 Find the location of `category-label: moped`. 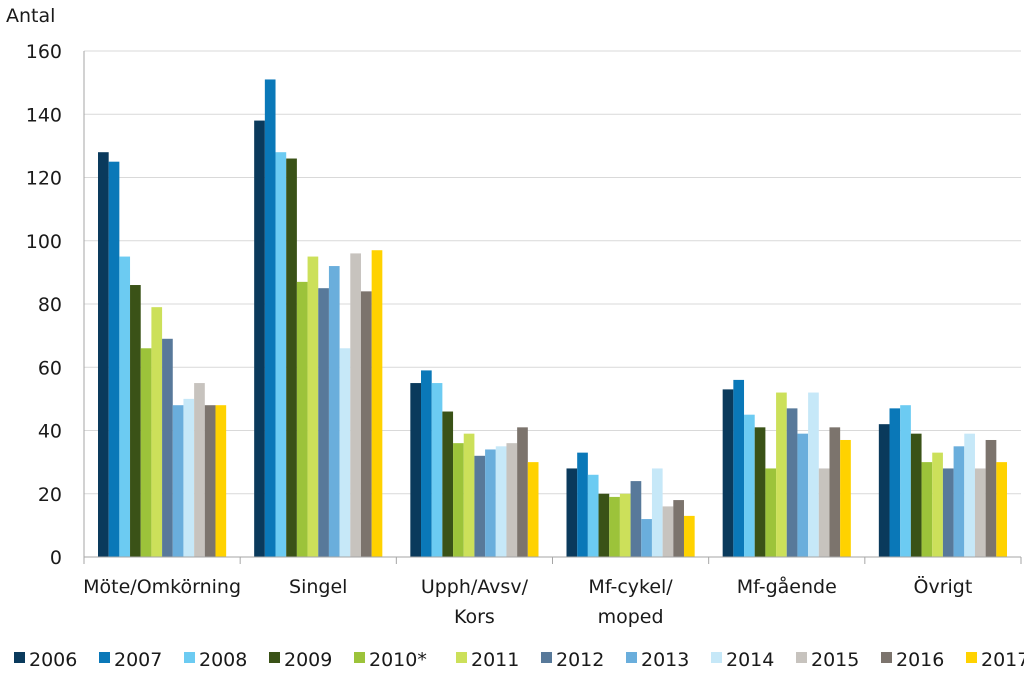

category-label: moped is located at coordinates (631, 617).